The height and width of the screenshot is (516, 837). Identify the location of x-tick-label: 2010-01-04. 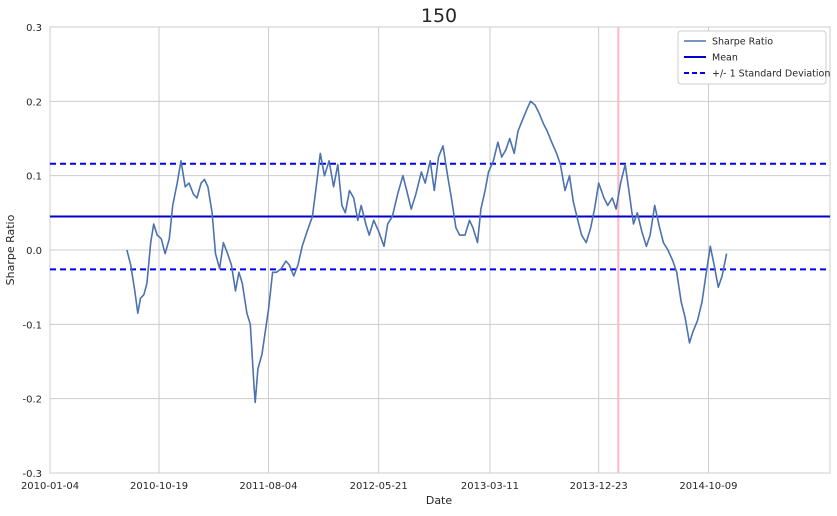
(50, 486).